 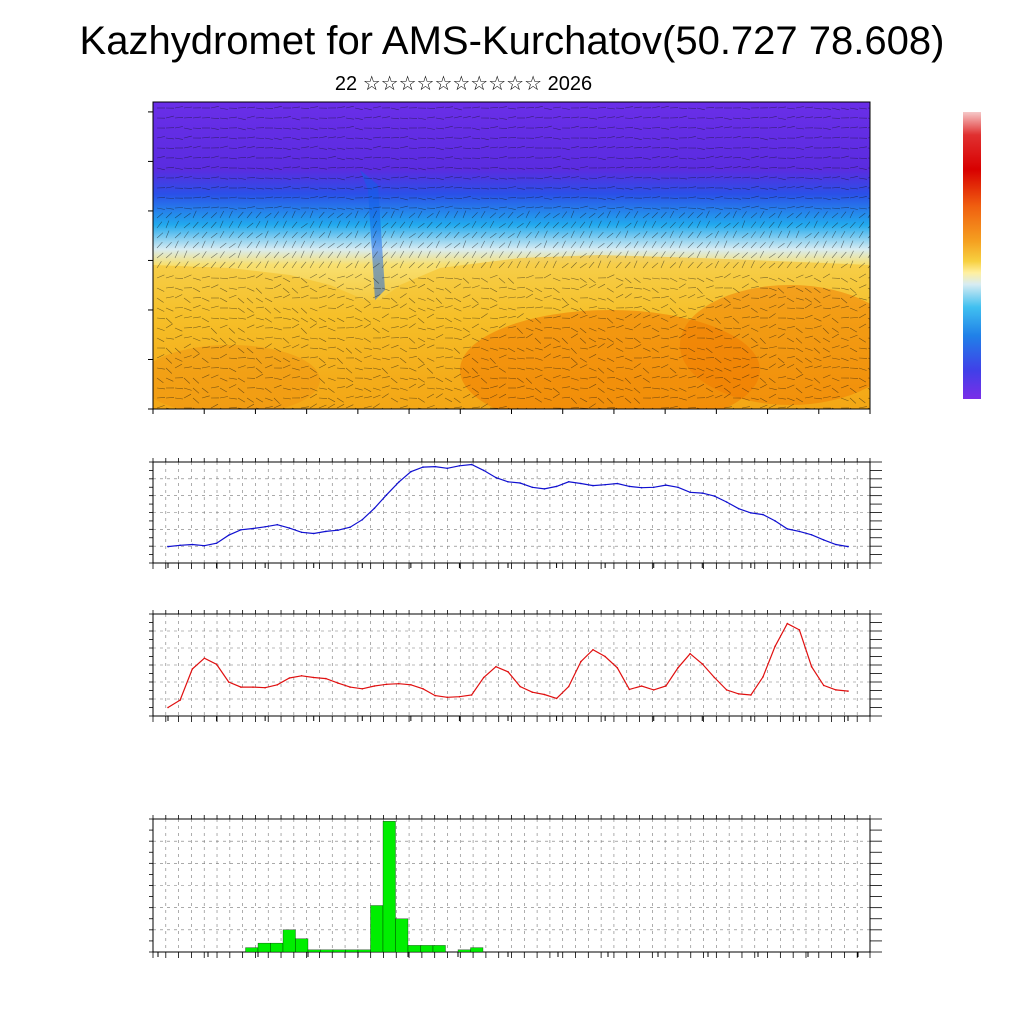 What do you see at coordinates (477, 950) in the screenshot?
I see `precip-bar` at bounding box center [477, 950].